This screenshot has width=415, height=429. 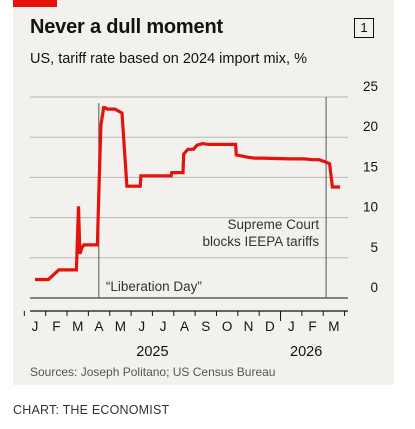 I want to click on x-tick-label: D, so click(x=270, y=326).